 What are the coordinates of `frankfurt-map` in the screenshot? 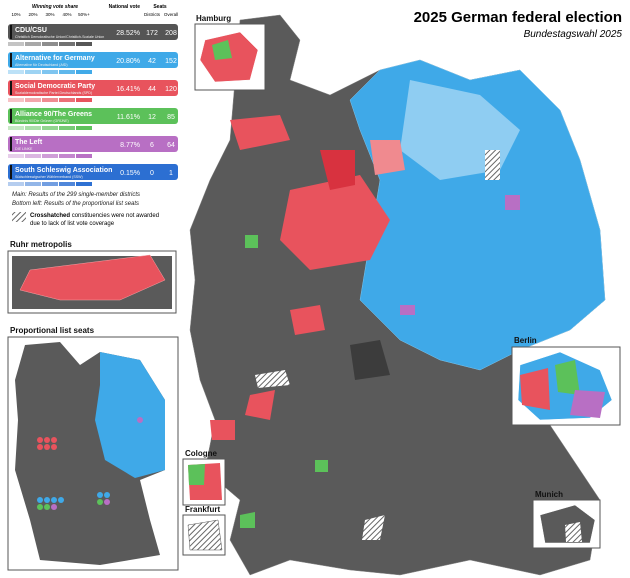 It's located at (205, 535).